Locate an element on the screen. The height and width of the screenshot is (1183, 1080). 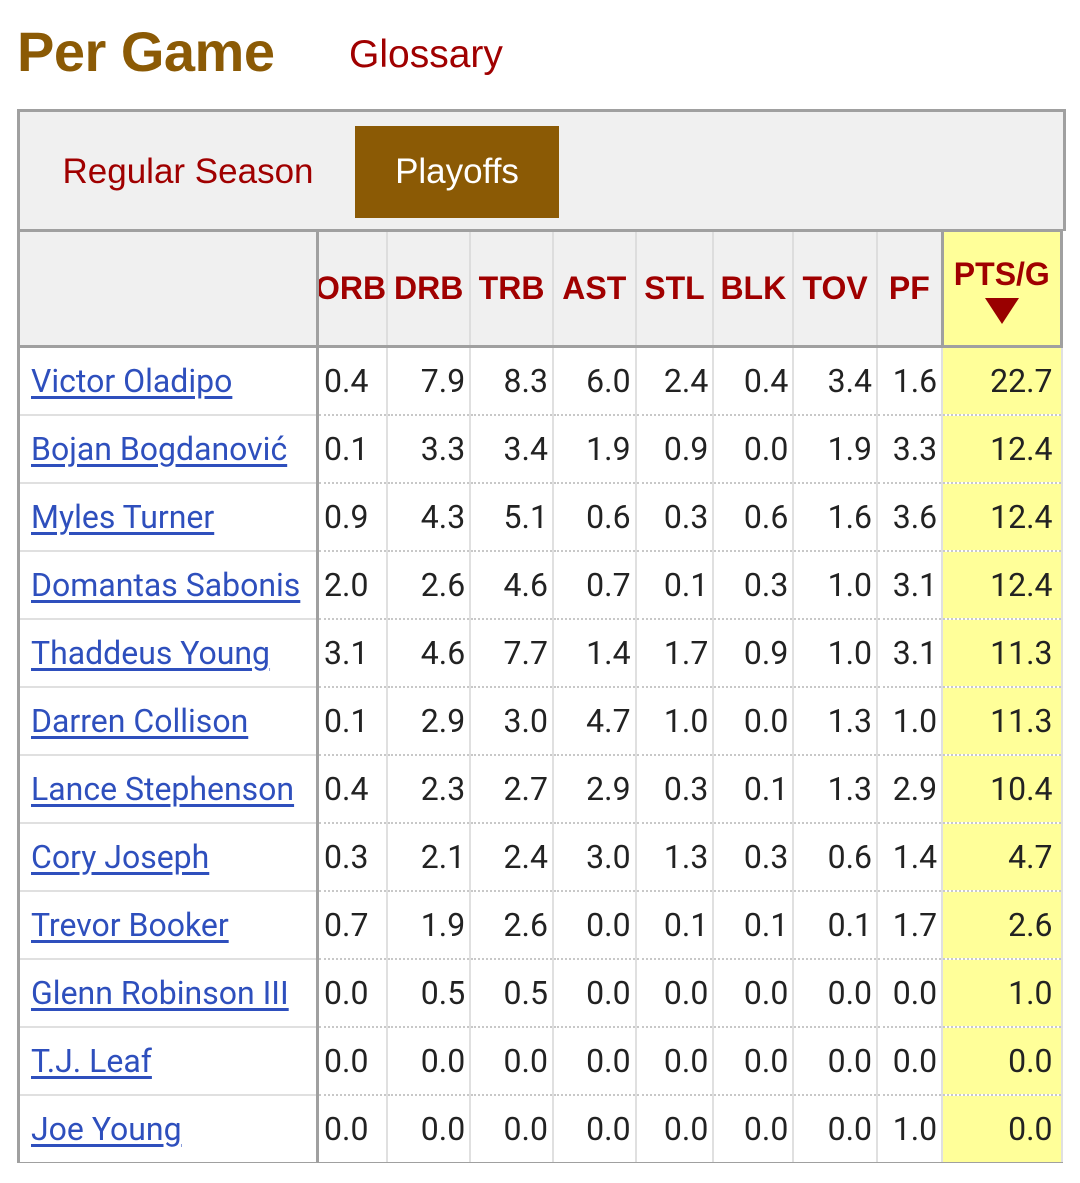
stat-cell-ast: 4.7 is located at coordinates (594, 721).